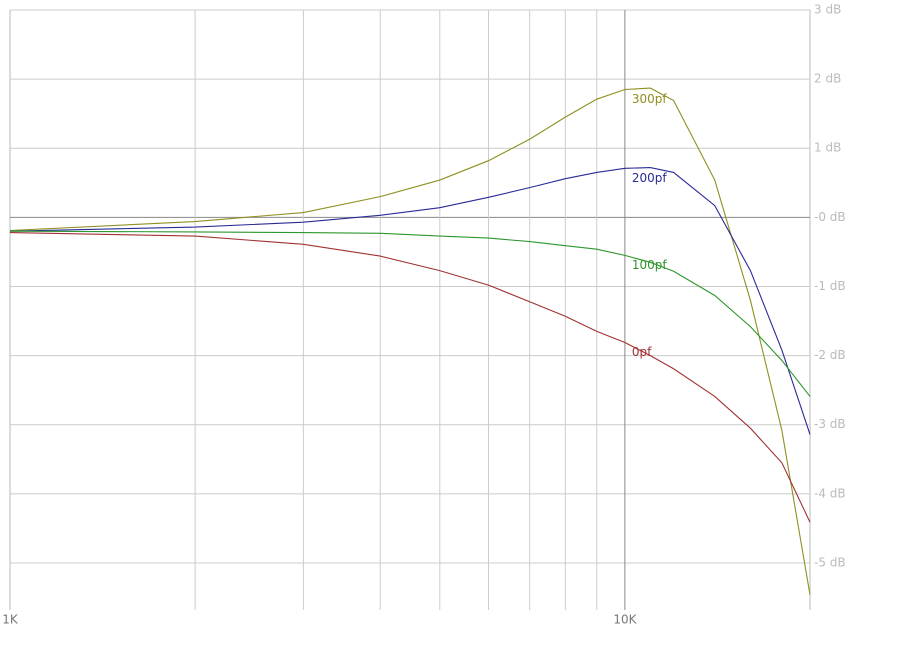 The width and height of the screenshot is (900, 650). I want to click on series-label: 300pf, so click(650, 99).